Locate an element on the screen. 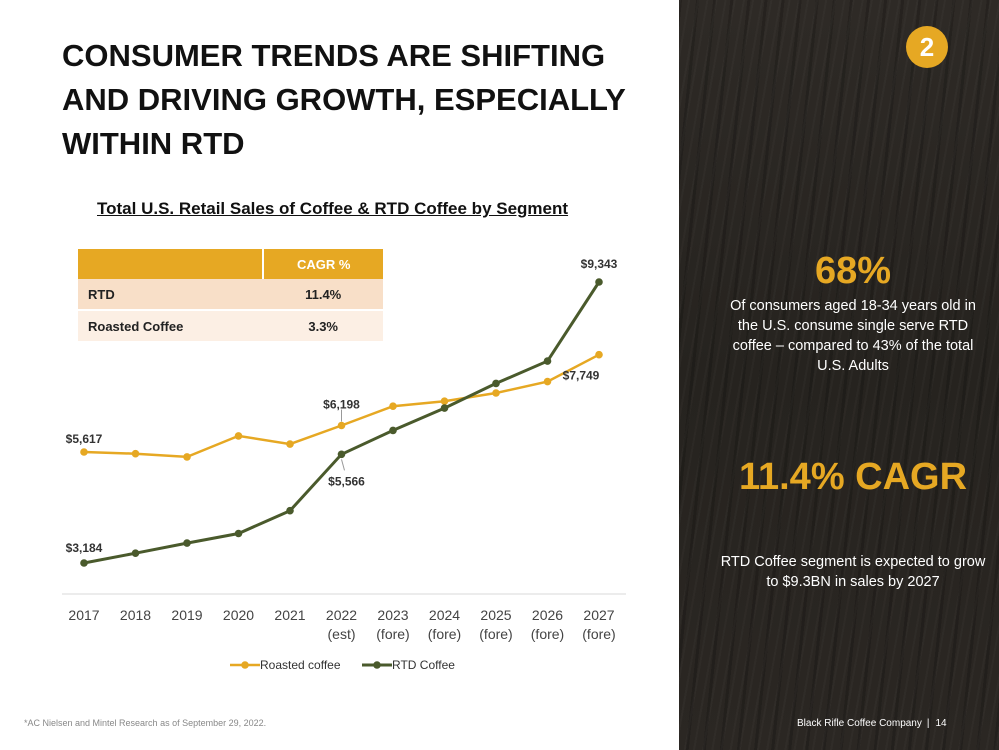 This screenshot has height=750, width=999. x-tick-label: 2023 (fore) is located at coordinates (392, 624).